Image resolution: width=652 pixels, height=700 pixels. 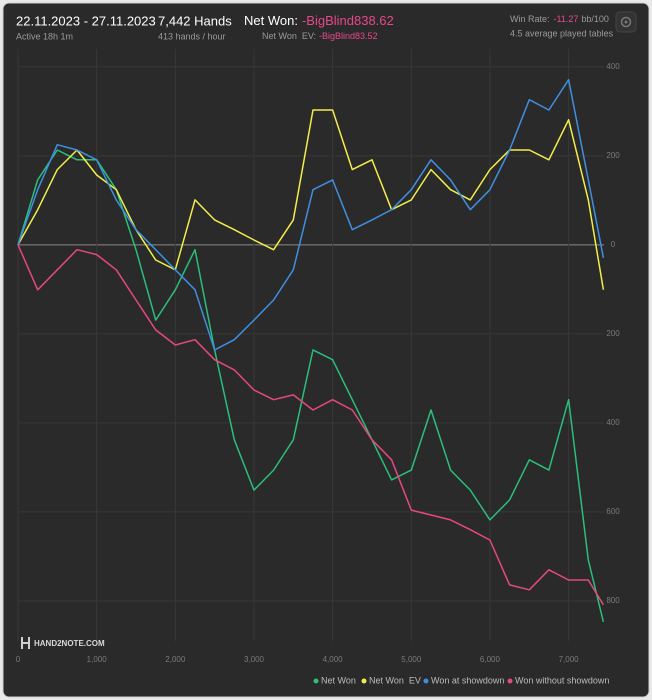 I want to click on legend-label: Won at showdown, so click(x=467, y=680).